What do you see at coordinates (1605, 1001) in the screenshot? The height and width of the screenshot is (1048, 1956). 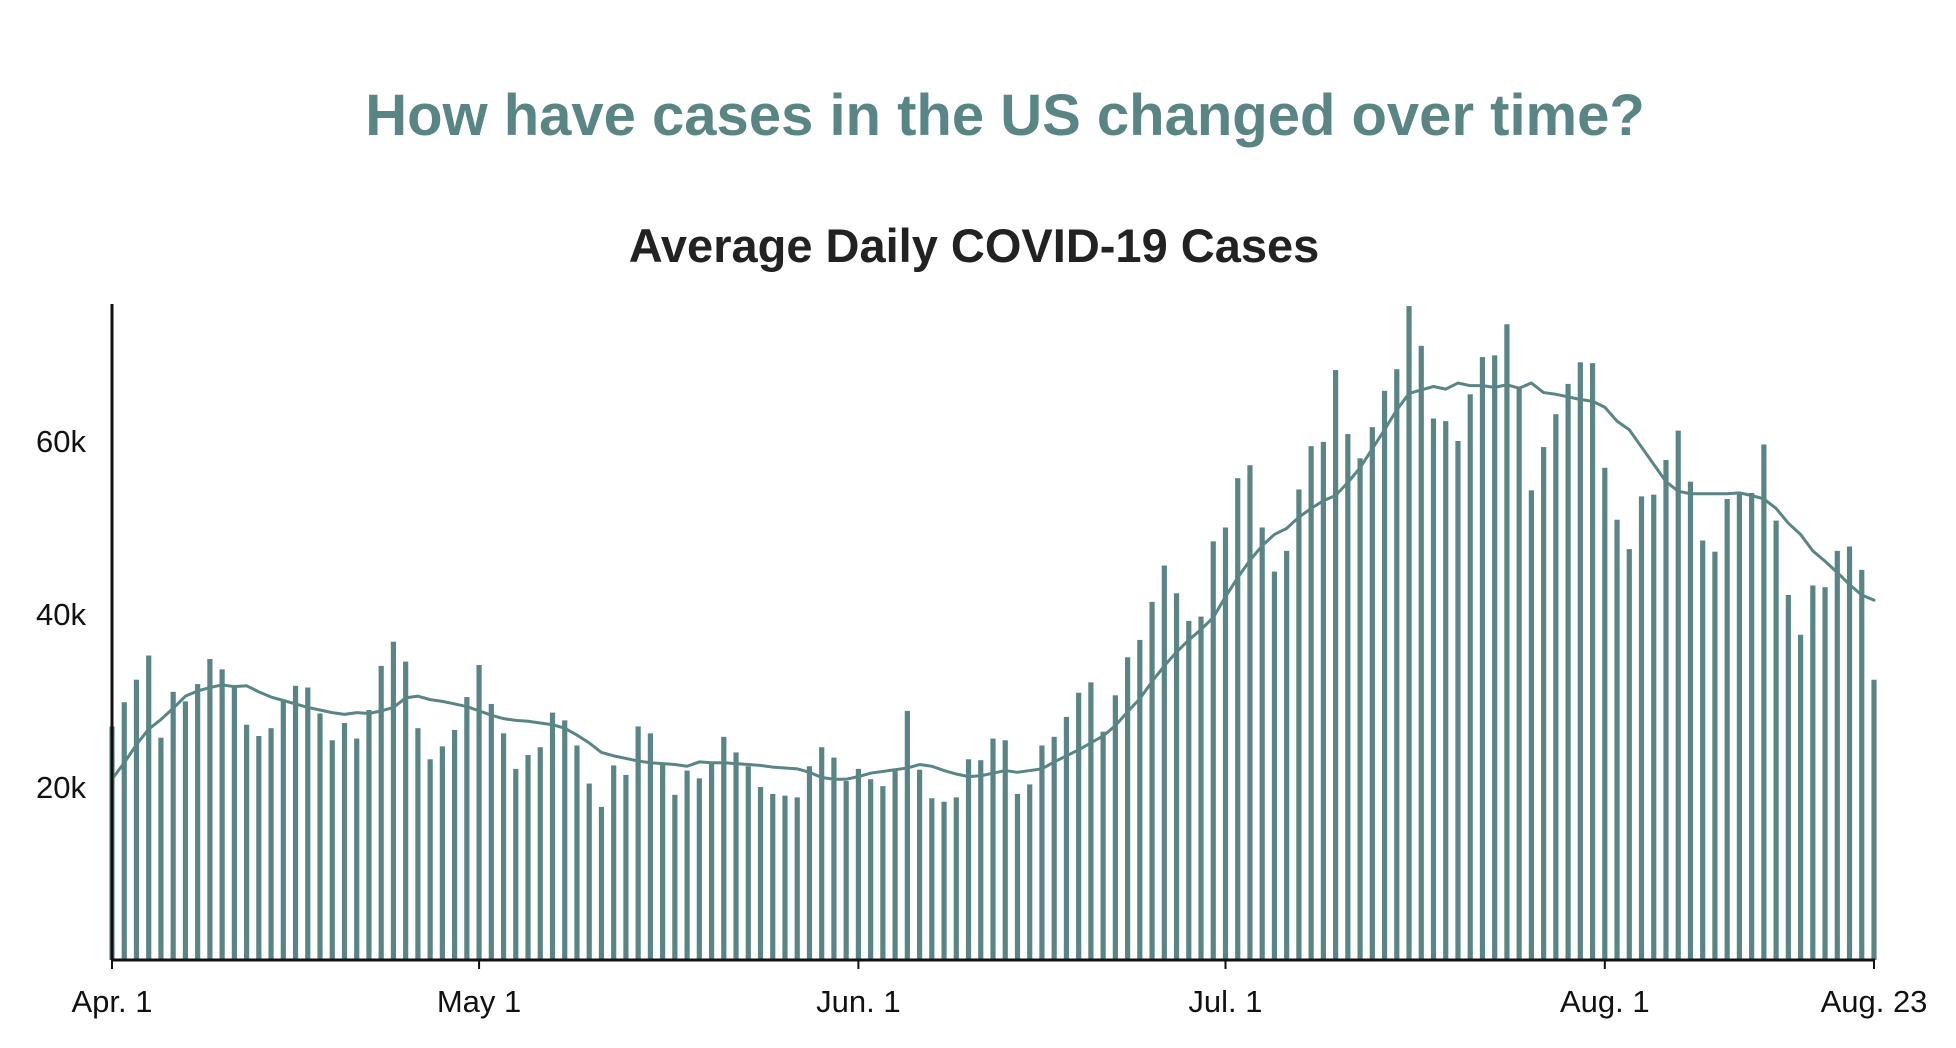 I see `x-tick-label: Aug. 1` at bounding box center [1605, 1001].